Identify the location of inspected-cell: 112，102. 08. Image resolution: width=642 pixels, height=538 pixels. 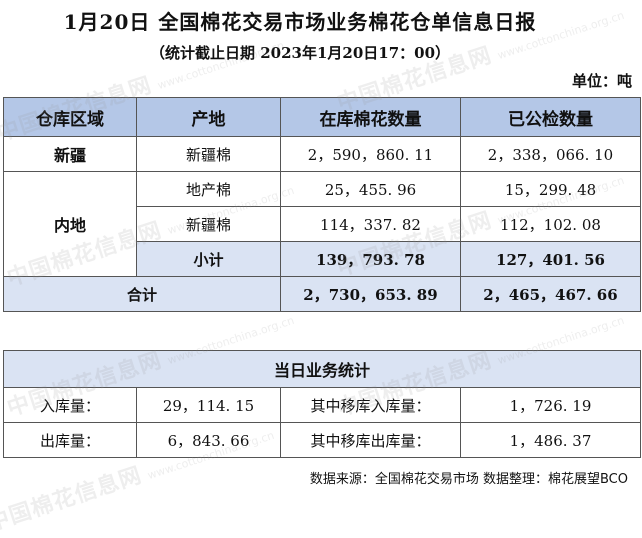
(550, 224).